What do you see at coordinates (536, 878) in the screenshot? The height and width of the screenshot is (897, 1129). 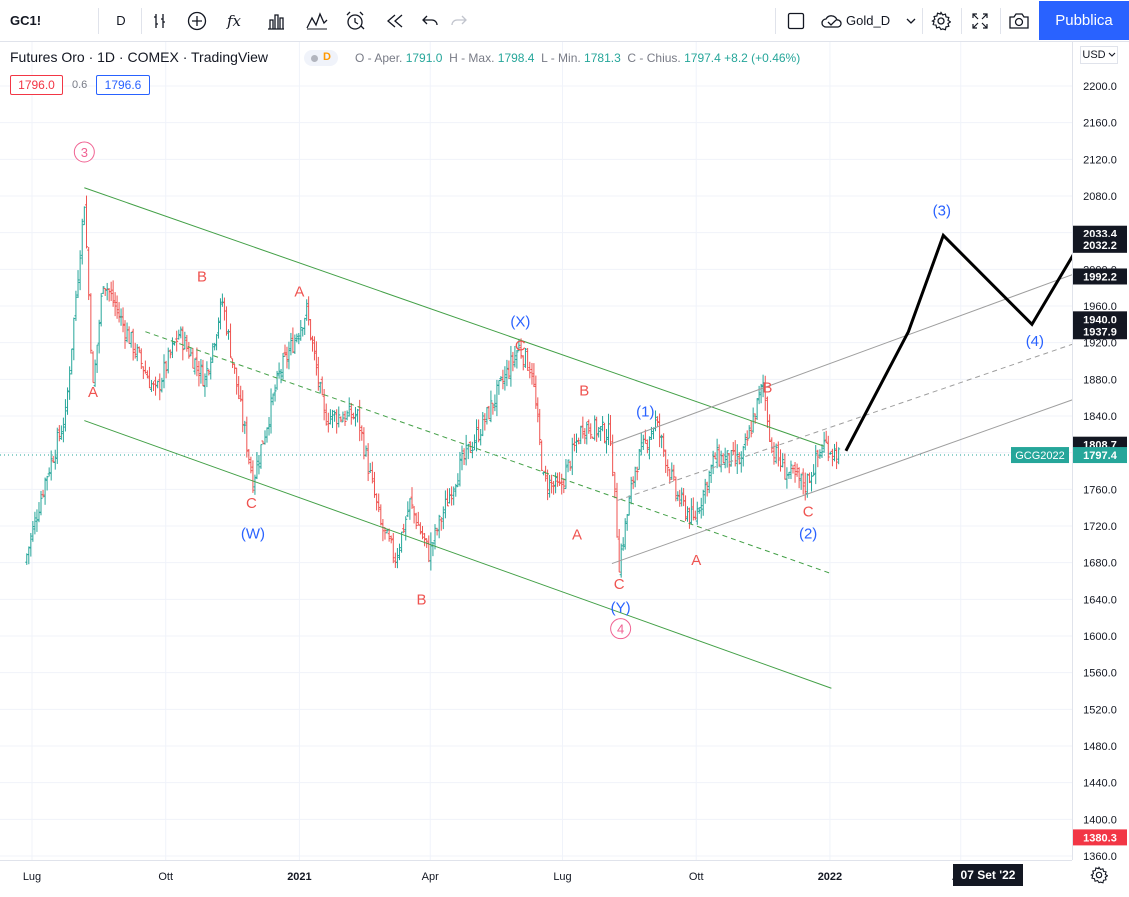 I see `time-axis: LugOtt2021AprLugOtt2022AprLug` at bounding box center [536, 878].